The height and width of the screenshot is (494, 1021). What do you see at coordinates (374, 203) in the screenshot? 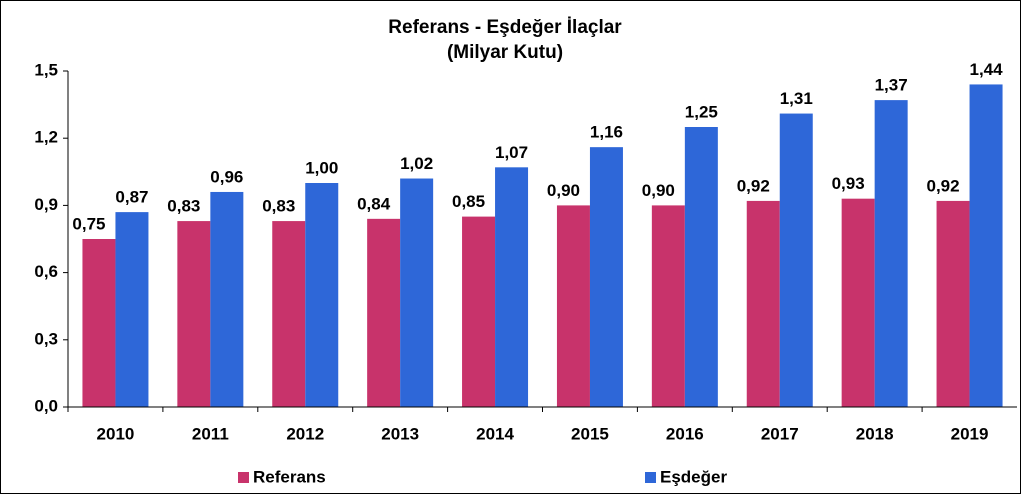
I see `data-label: 0,84` at bounding box center [374, 203].